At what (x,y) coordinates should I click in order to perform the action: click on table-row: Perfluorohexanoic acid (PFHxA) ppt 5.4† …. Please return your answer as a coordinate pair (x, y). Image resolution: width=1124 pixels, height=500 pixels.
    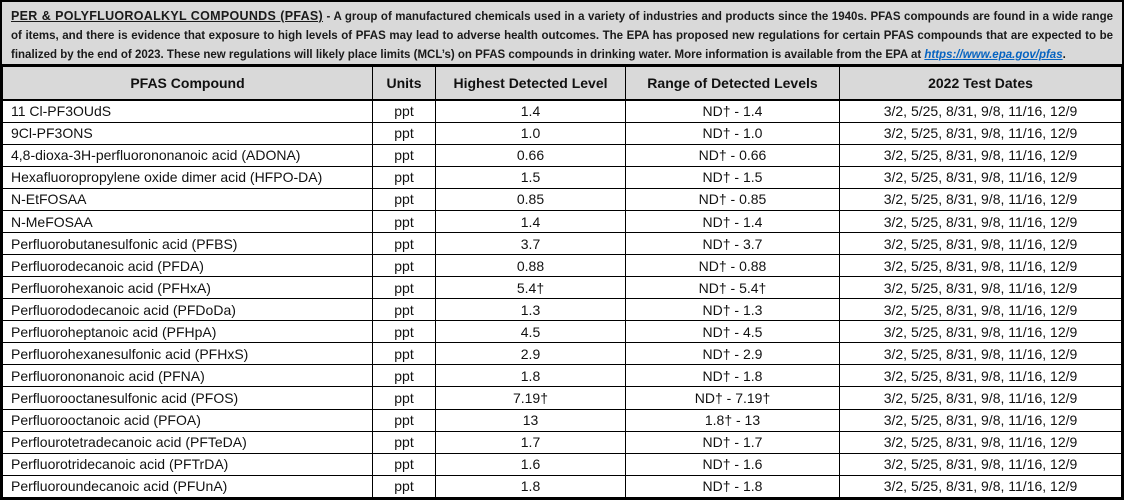
    Looking at the image, I should click on (562, 288).